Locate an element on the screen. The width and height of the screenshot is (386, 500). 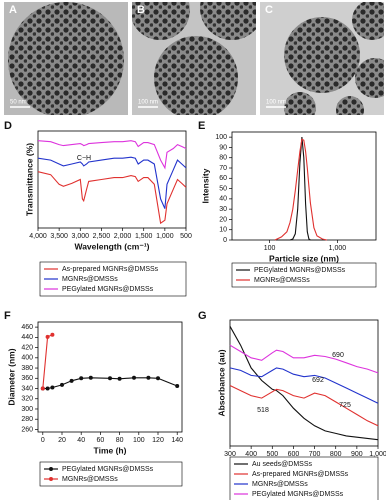
x-tick-label: 700 is located at coordinates (315, 454).